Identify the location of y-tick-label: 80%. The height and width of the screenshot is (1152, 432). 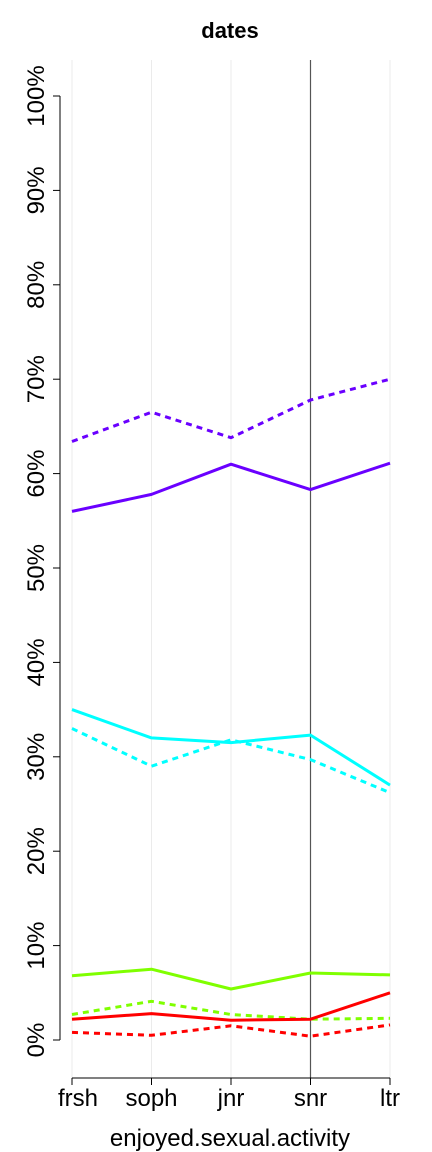
(36, 285).